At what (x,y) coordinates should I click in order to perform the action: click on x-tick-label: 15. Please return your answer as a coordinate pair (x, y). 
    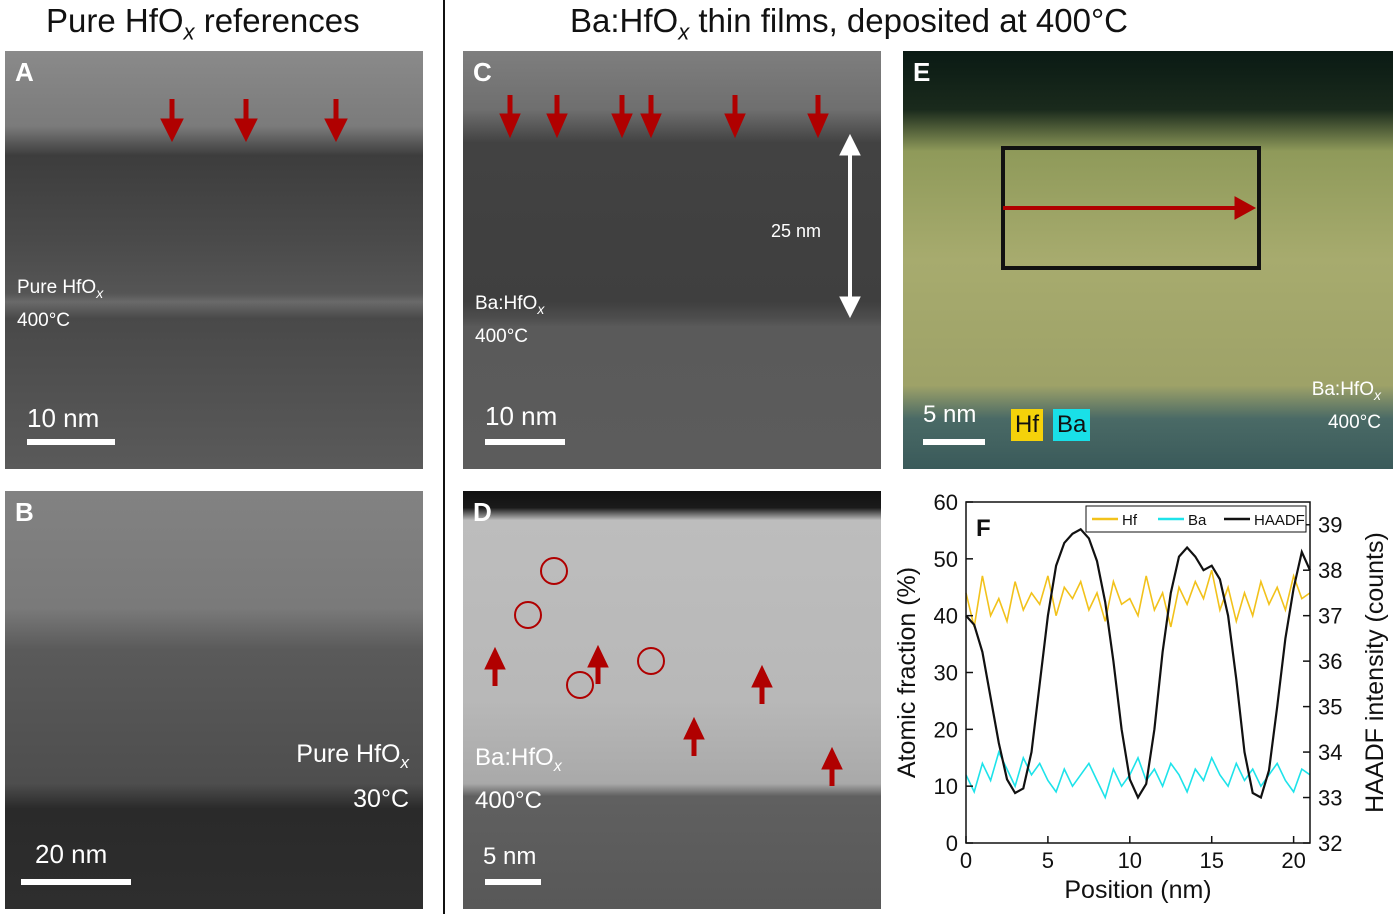
    Looking at the image, I should click on (1211, 860).